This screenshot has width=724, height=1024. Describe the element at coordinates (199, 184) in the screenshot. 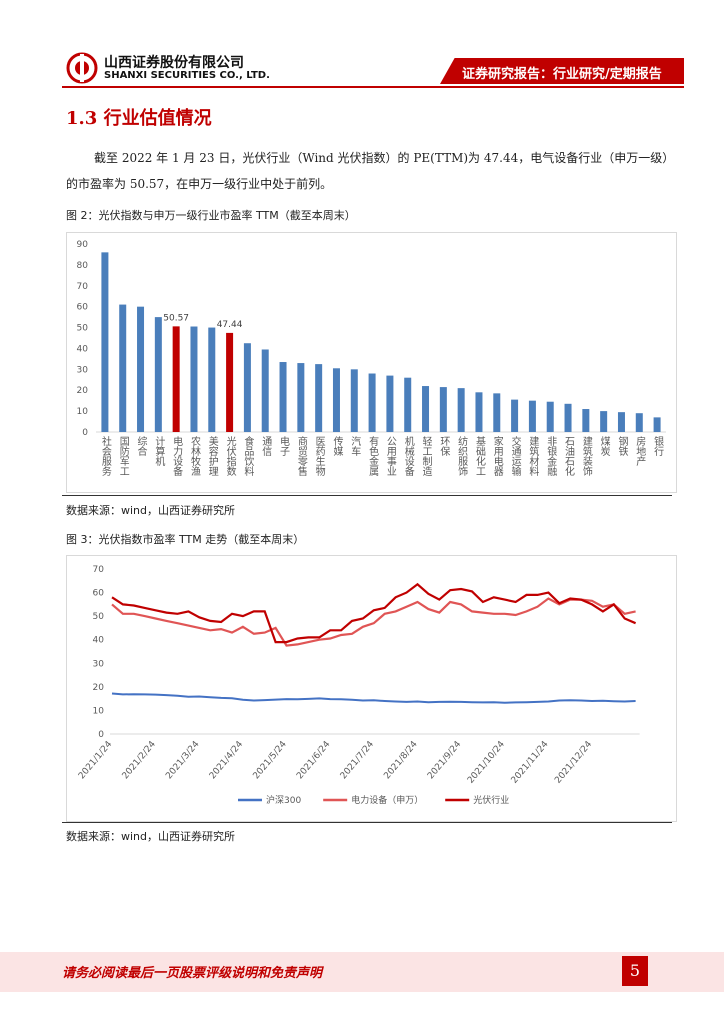

I see `paragraph-line: 的市盈率为 50.57，在申万一级行业中处于前列。` at that location.